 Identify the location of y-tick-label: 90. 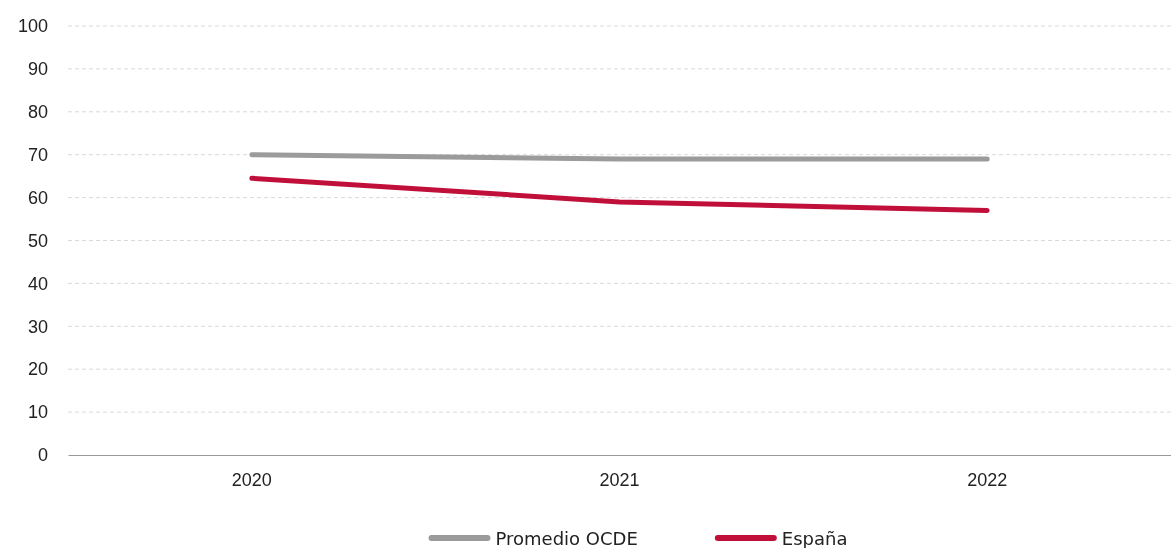
(37, 69).